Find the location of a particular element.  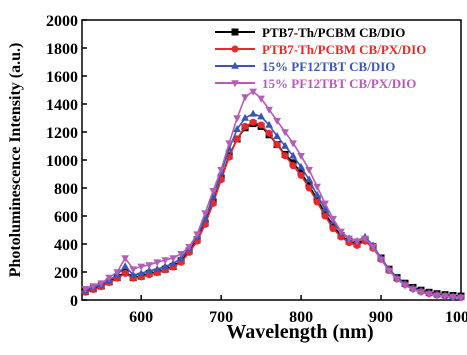

y-tick-label: 200 is located at coordinates (66, 273).